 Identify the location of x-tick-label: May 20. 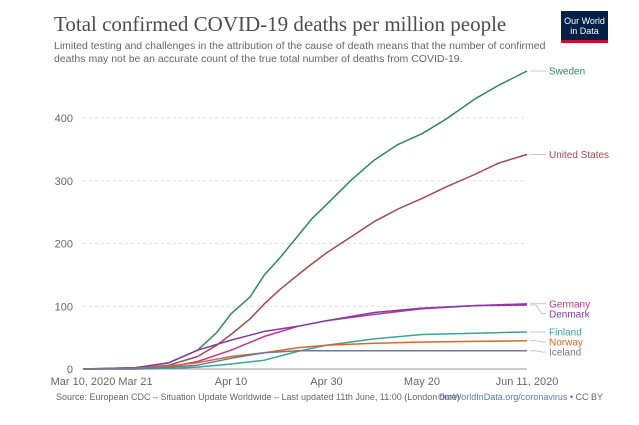
(422, 382).